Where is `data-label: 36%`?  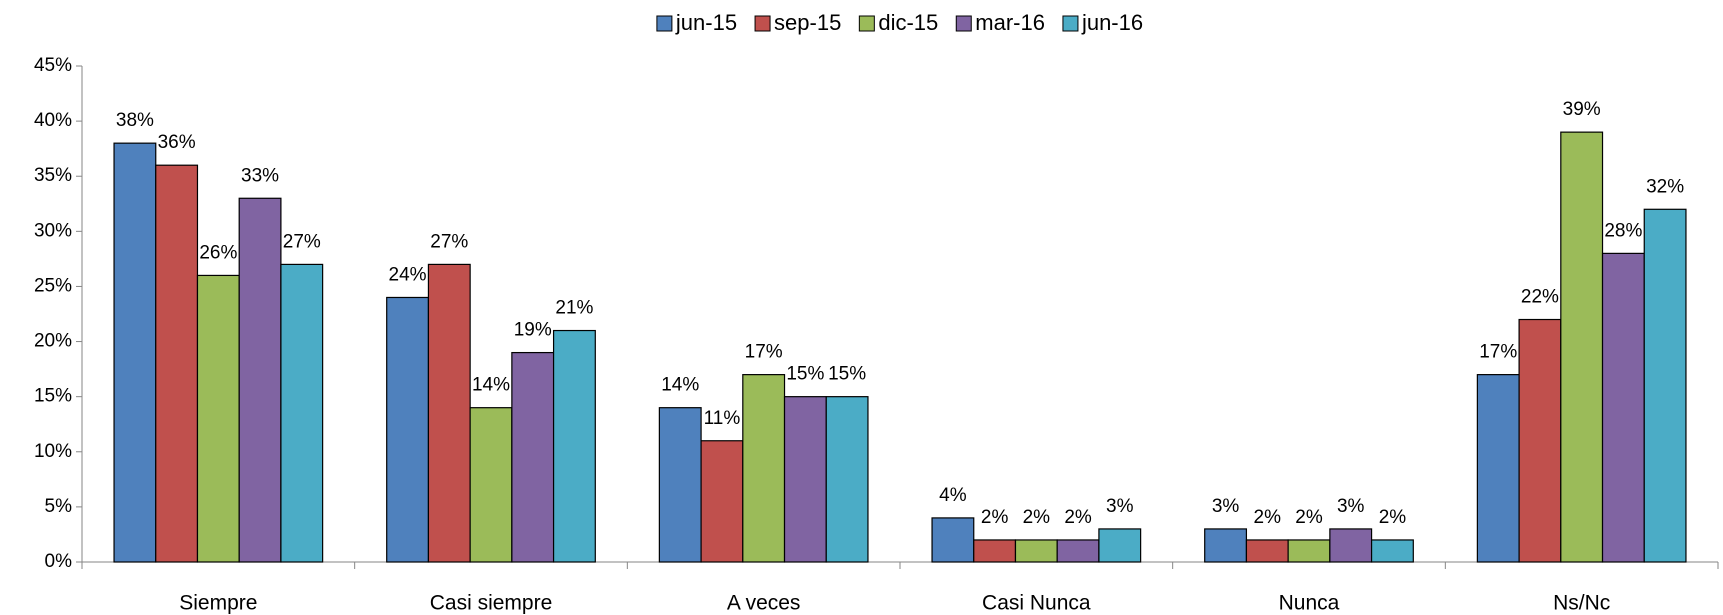
data-label: 36% is located at coordinates (177, 142).